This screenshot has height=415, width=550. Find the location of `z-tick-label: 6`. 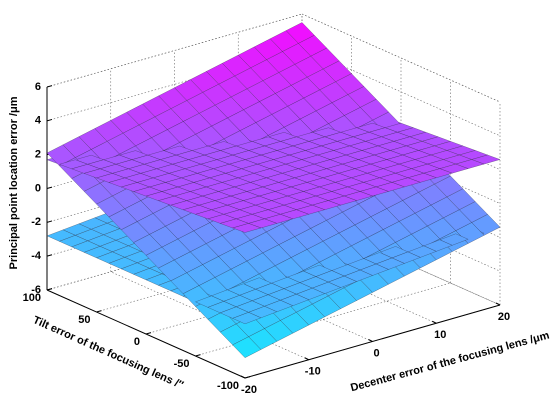

z-tick-label: 6 is located at coordinates (38, 87).